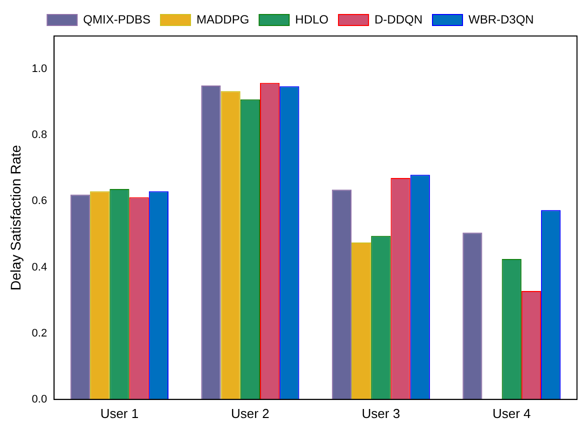  What do you see at coordinates (40, 333) in the screenshot?
I see `y-tick-label: 0.2` at bounding box center [40, 333].